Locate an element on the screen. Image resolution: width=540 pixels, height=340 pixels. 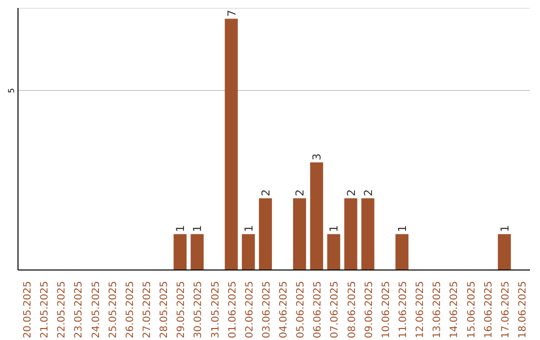
x-tick-label: 31.05.2025 is located at coordinates (216, 309).